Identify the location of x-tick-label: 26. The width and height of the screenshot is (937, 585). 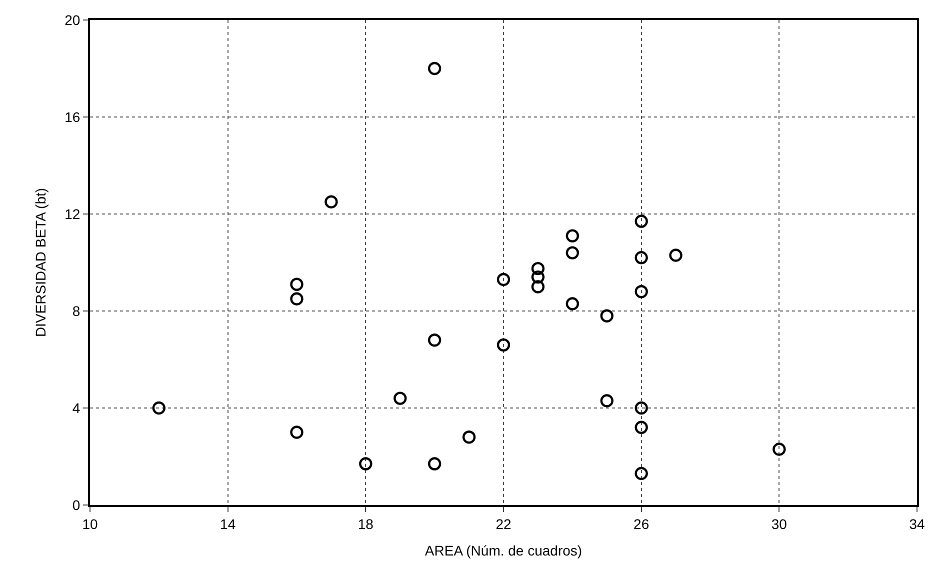
(642, 524).